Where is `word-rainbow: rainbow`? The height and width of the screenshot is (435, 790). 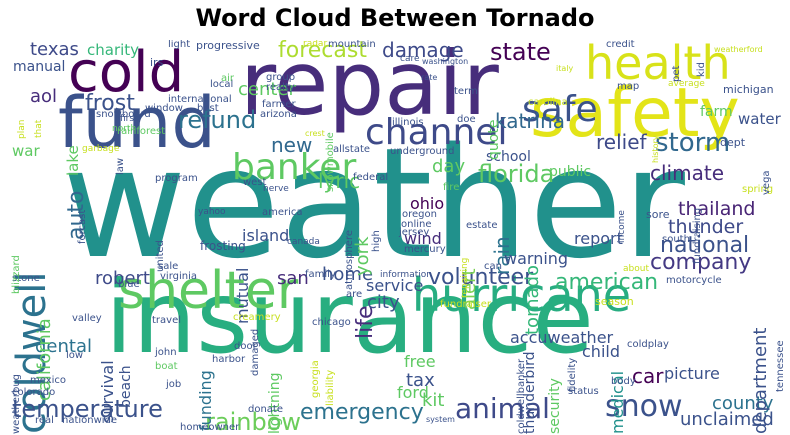 word-rainbow: rainbow is located at coordinates (253, 421).